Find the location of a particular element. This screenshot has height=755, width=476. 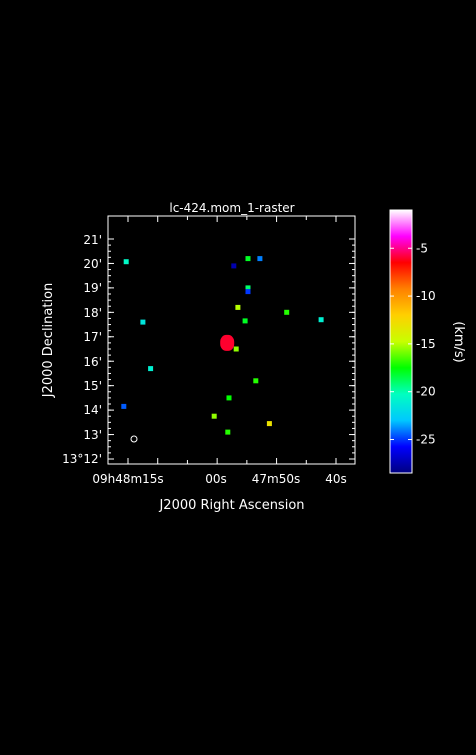

beam-ellipse is located at coordinates (134, 439).